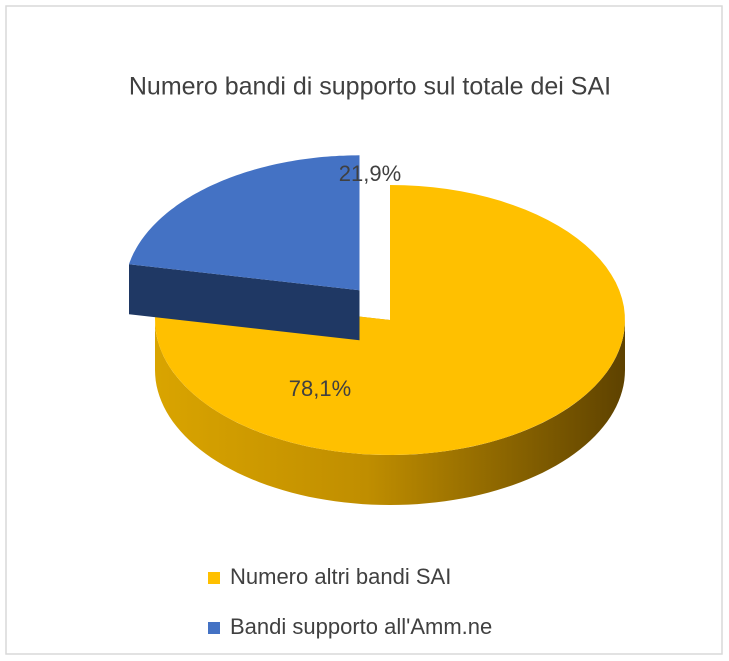  Describe the element at coordinates (244, 302) in the screenshot. I see `slice-wall` at that location.